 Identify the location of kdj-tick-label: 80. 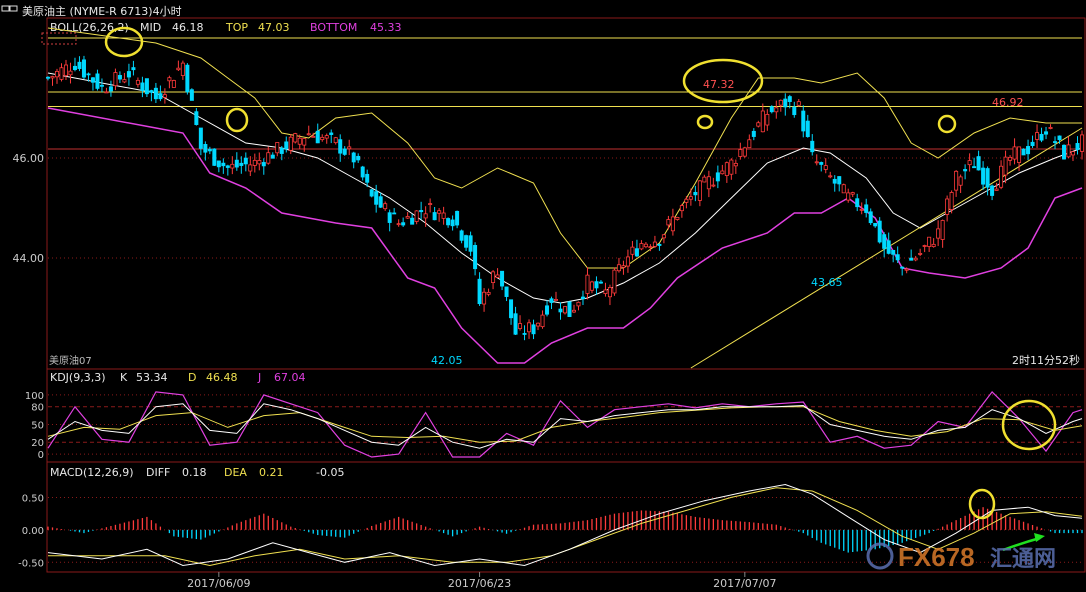
(37, 408).